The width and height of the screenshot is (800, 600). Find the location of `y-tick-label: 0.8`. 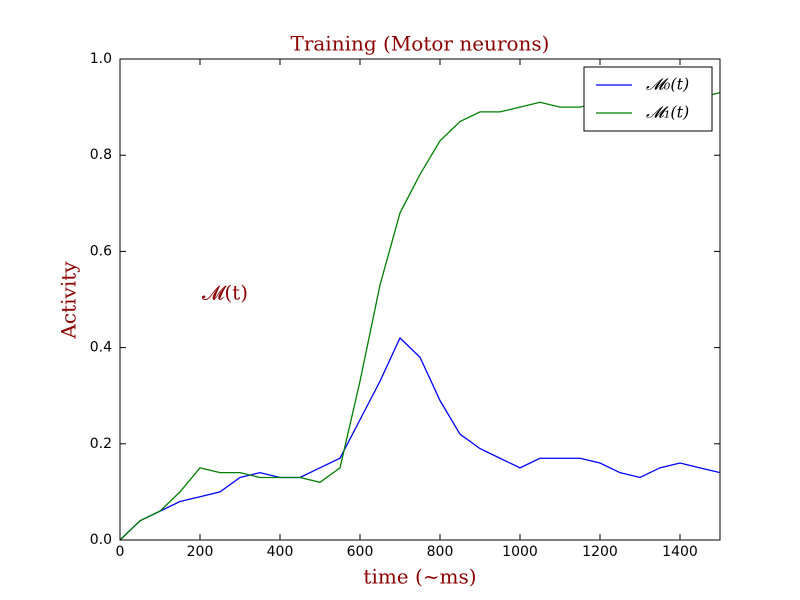

y-tick-label: 0.8 is located at coordinates (101, 155).